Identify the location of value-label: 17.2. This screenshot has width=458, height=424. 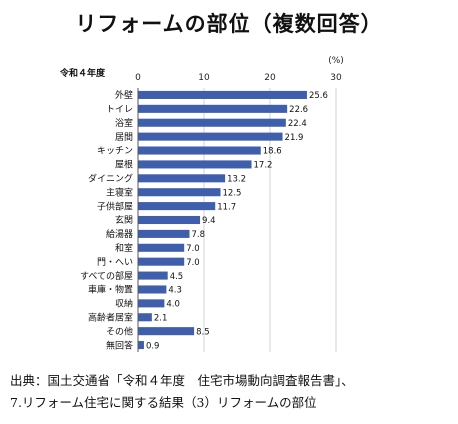
(263, 166).